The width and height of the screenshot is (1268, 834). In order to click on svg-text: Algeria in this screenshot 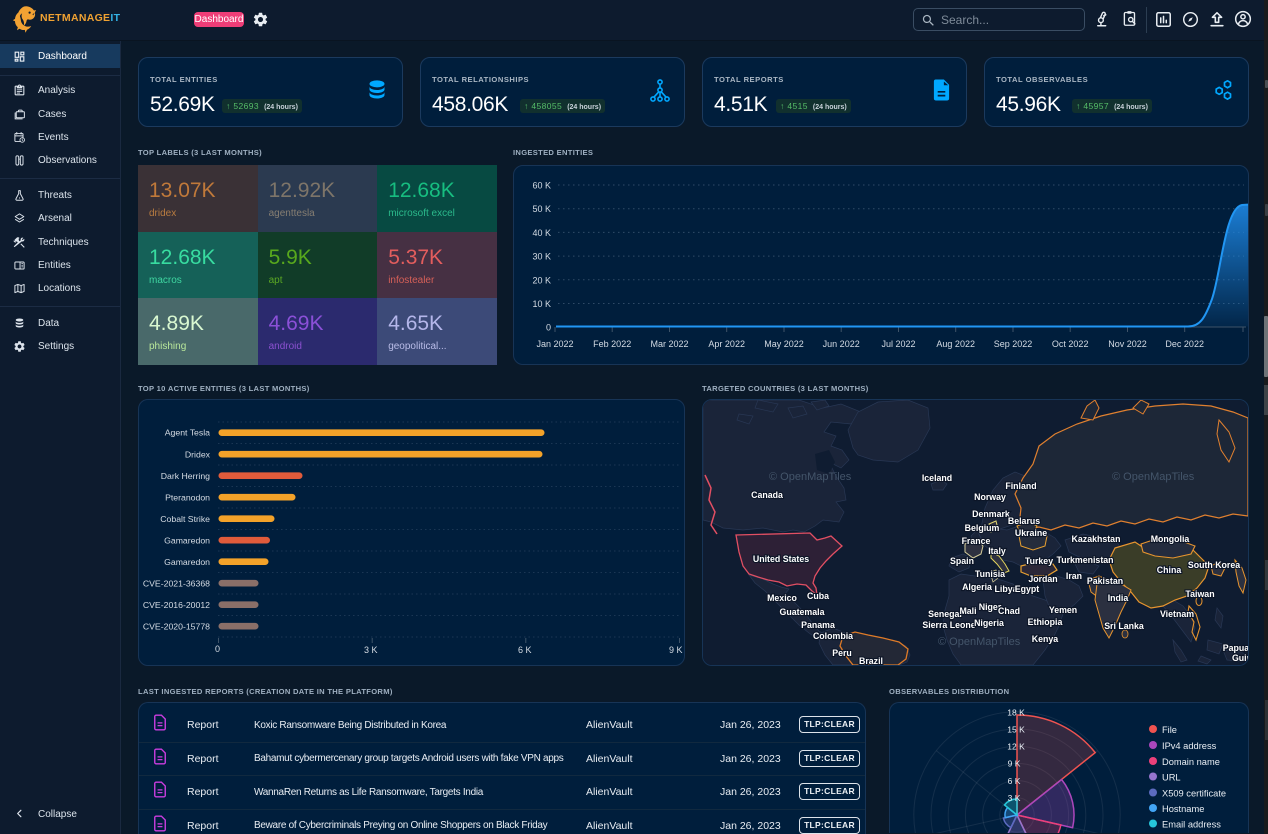, I will do `click(977, 587)`.